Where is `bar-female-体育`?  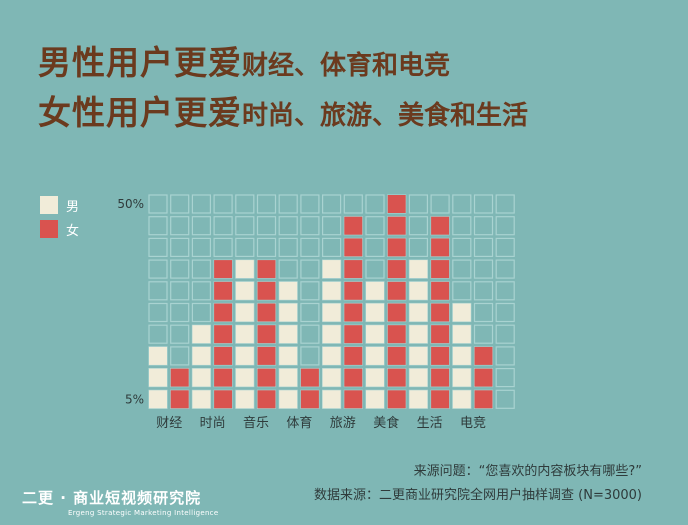 bar-female-体育 is located at coordinates (309, 388).